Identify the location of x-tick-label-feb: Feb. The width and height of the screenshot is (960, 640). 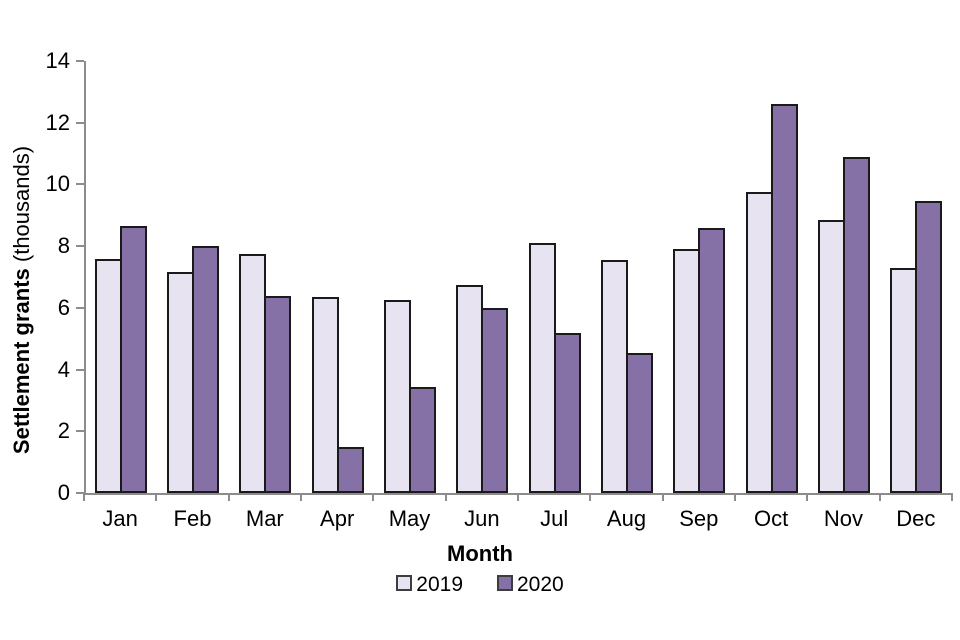
(192, 518).